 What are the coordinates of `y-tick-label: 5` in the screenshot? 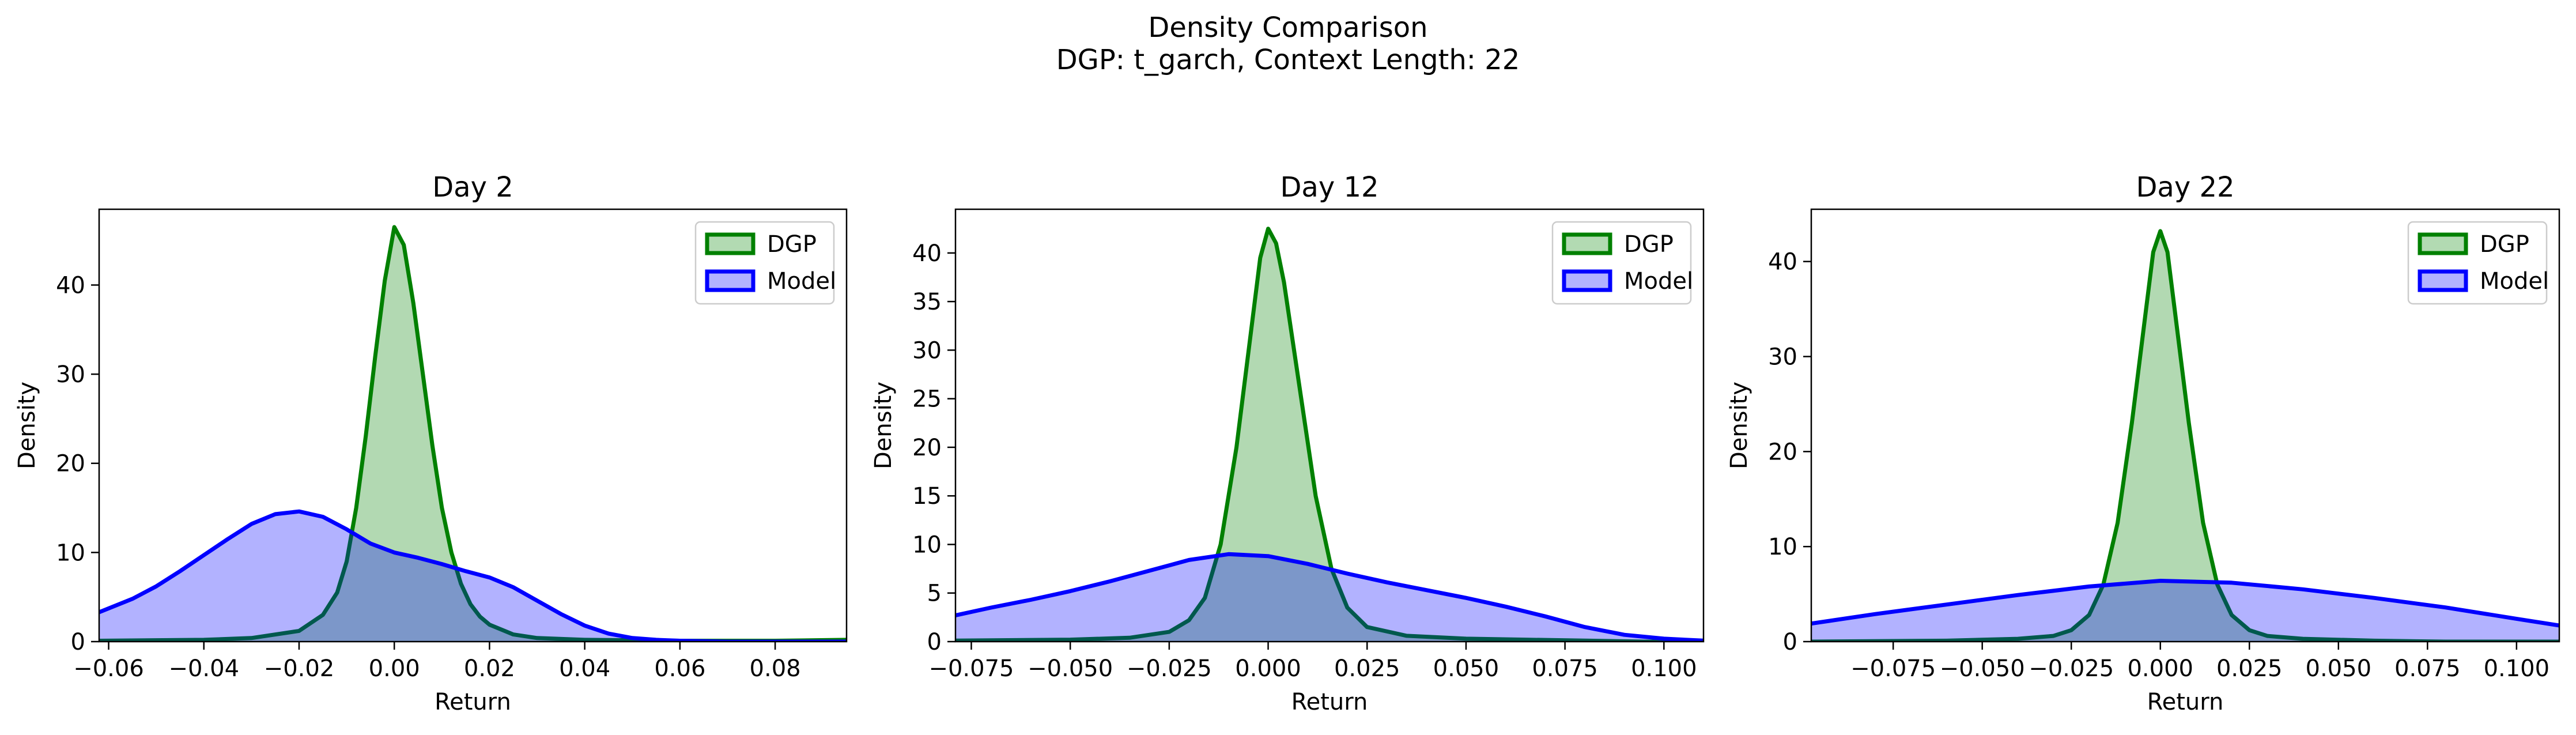 It's located at (934, 594).